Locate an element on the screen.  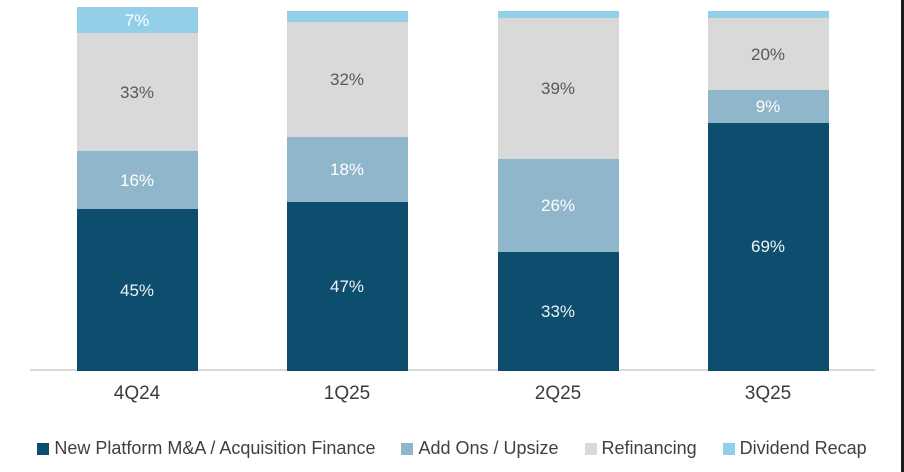
segment-value-label: 45% is located at coordinates (137, 290).